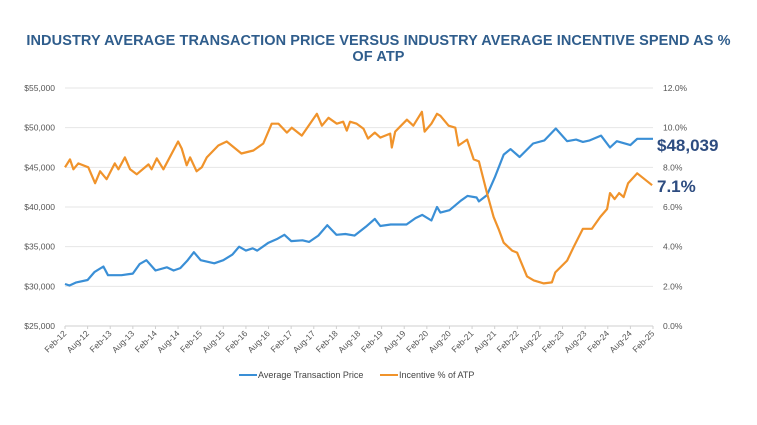 Image resolution: width=757 pixels, height=425 pixels. I want to click on x-axis-tick-label: Feb-21, so click(462, 341).